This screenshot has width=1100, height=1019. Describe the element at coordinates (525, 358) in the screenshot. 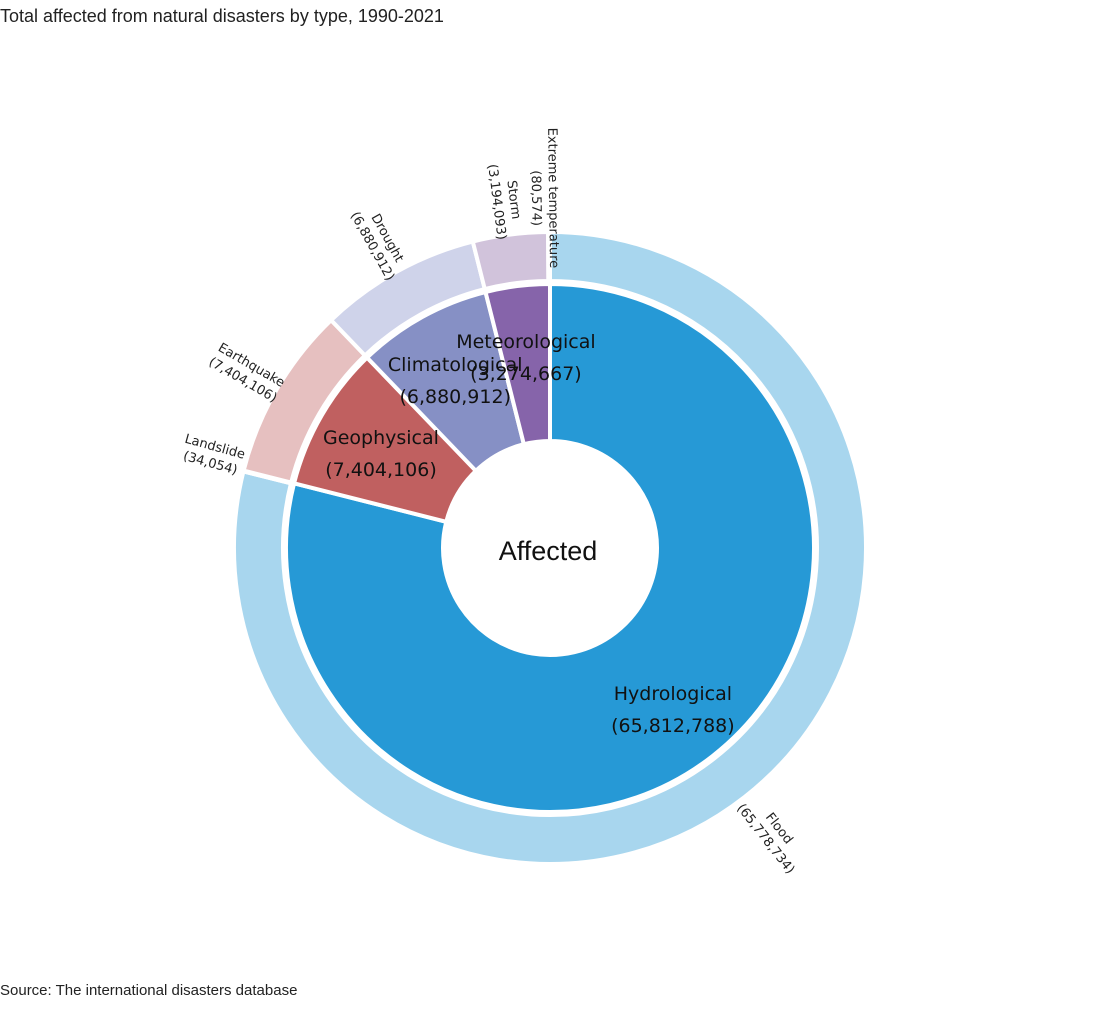

I see `inner-label-meteorological: Meteorological (3,274,667)` at that location.